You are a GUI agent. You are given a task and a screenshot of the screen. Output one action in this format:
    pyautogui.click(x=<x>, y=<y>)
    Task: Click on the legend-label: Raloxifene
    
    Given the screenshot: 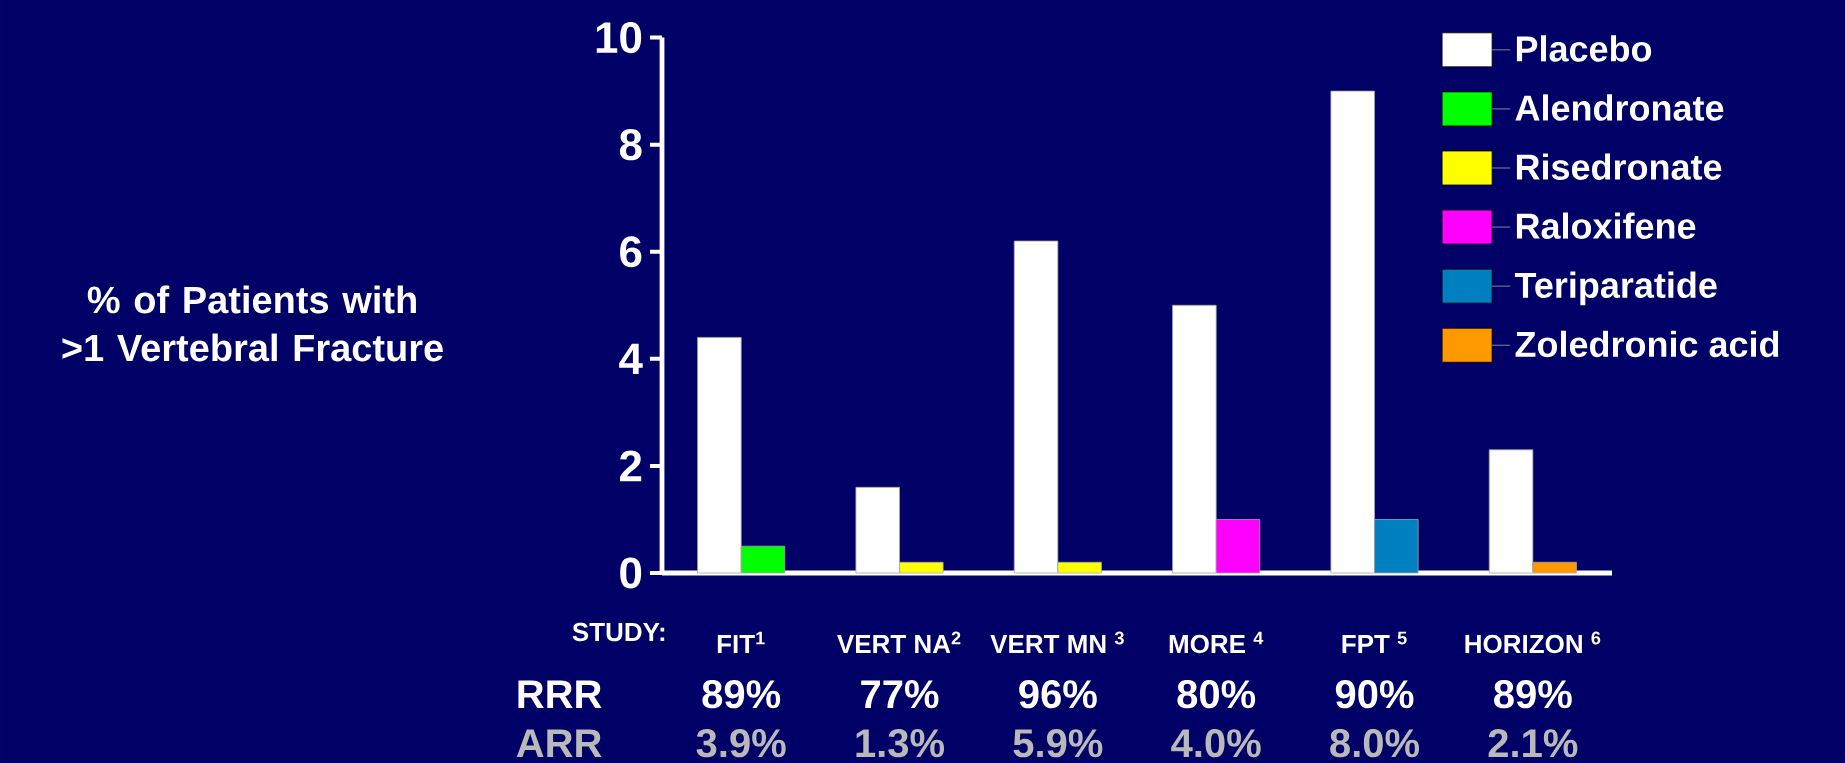 What is the action you would take?
    pyautogui.click(x=1606, y=225)
    